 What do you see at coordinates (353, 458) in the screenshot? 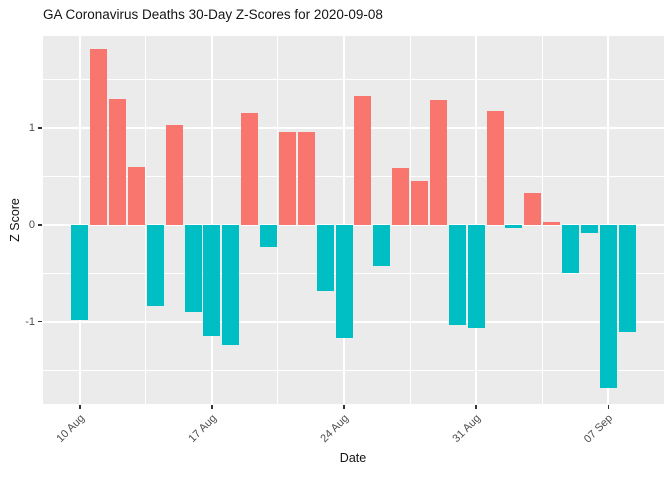
I see `x-axis-title: Date` at bounding box center [353, 458].